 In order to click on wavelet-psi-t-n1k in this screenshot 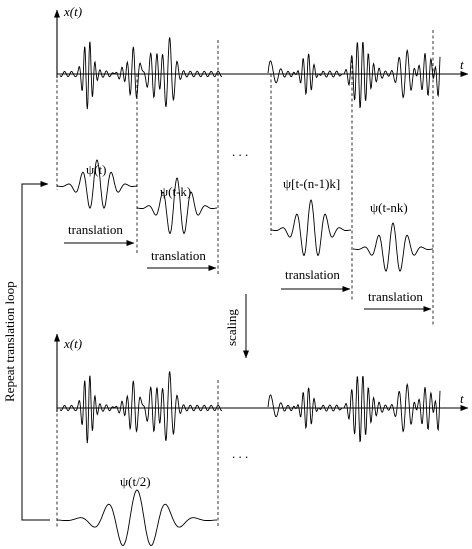, I will do `click(311, 228)`.